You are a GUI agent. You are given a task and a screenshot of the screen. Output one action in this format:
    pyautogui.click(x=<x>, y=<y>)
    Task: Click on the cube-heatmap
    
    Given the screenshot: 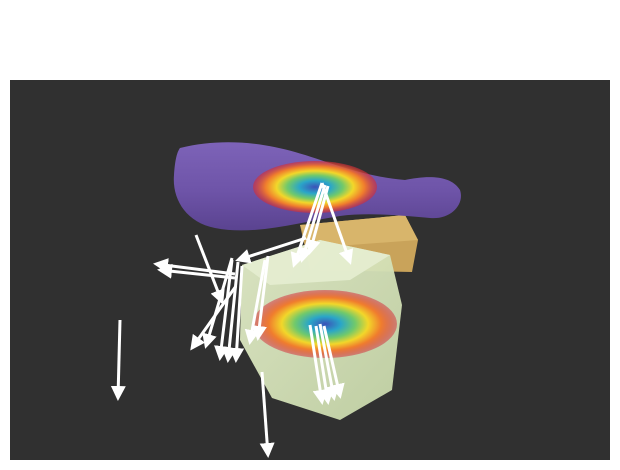 What is the action you would take?
    pyautogui.click(x=325, y=324)
    